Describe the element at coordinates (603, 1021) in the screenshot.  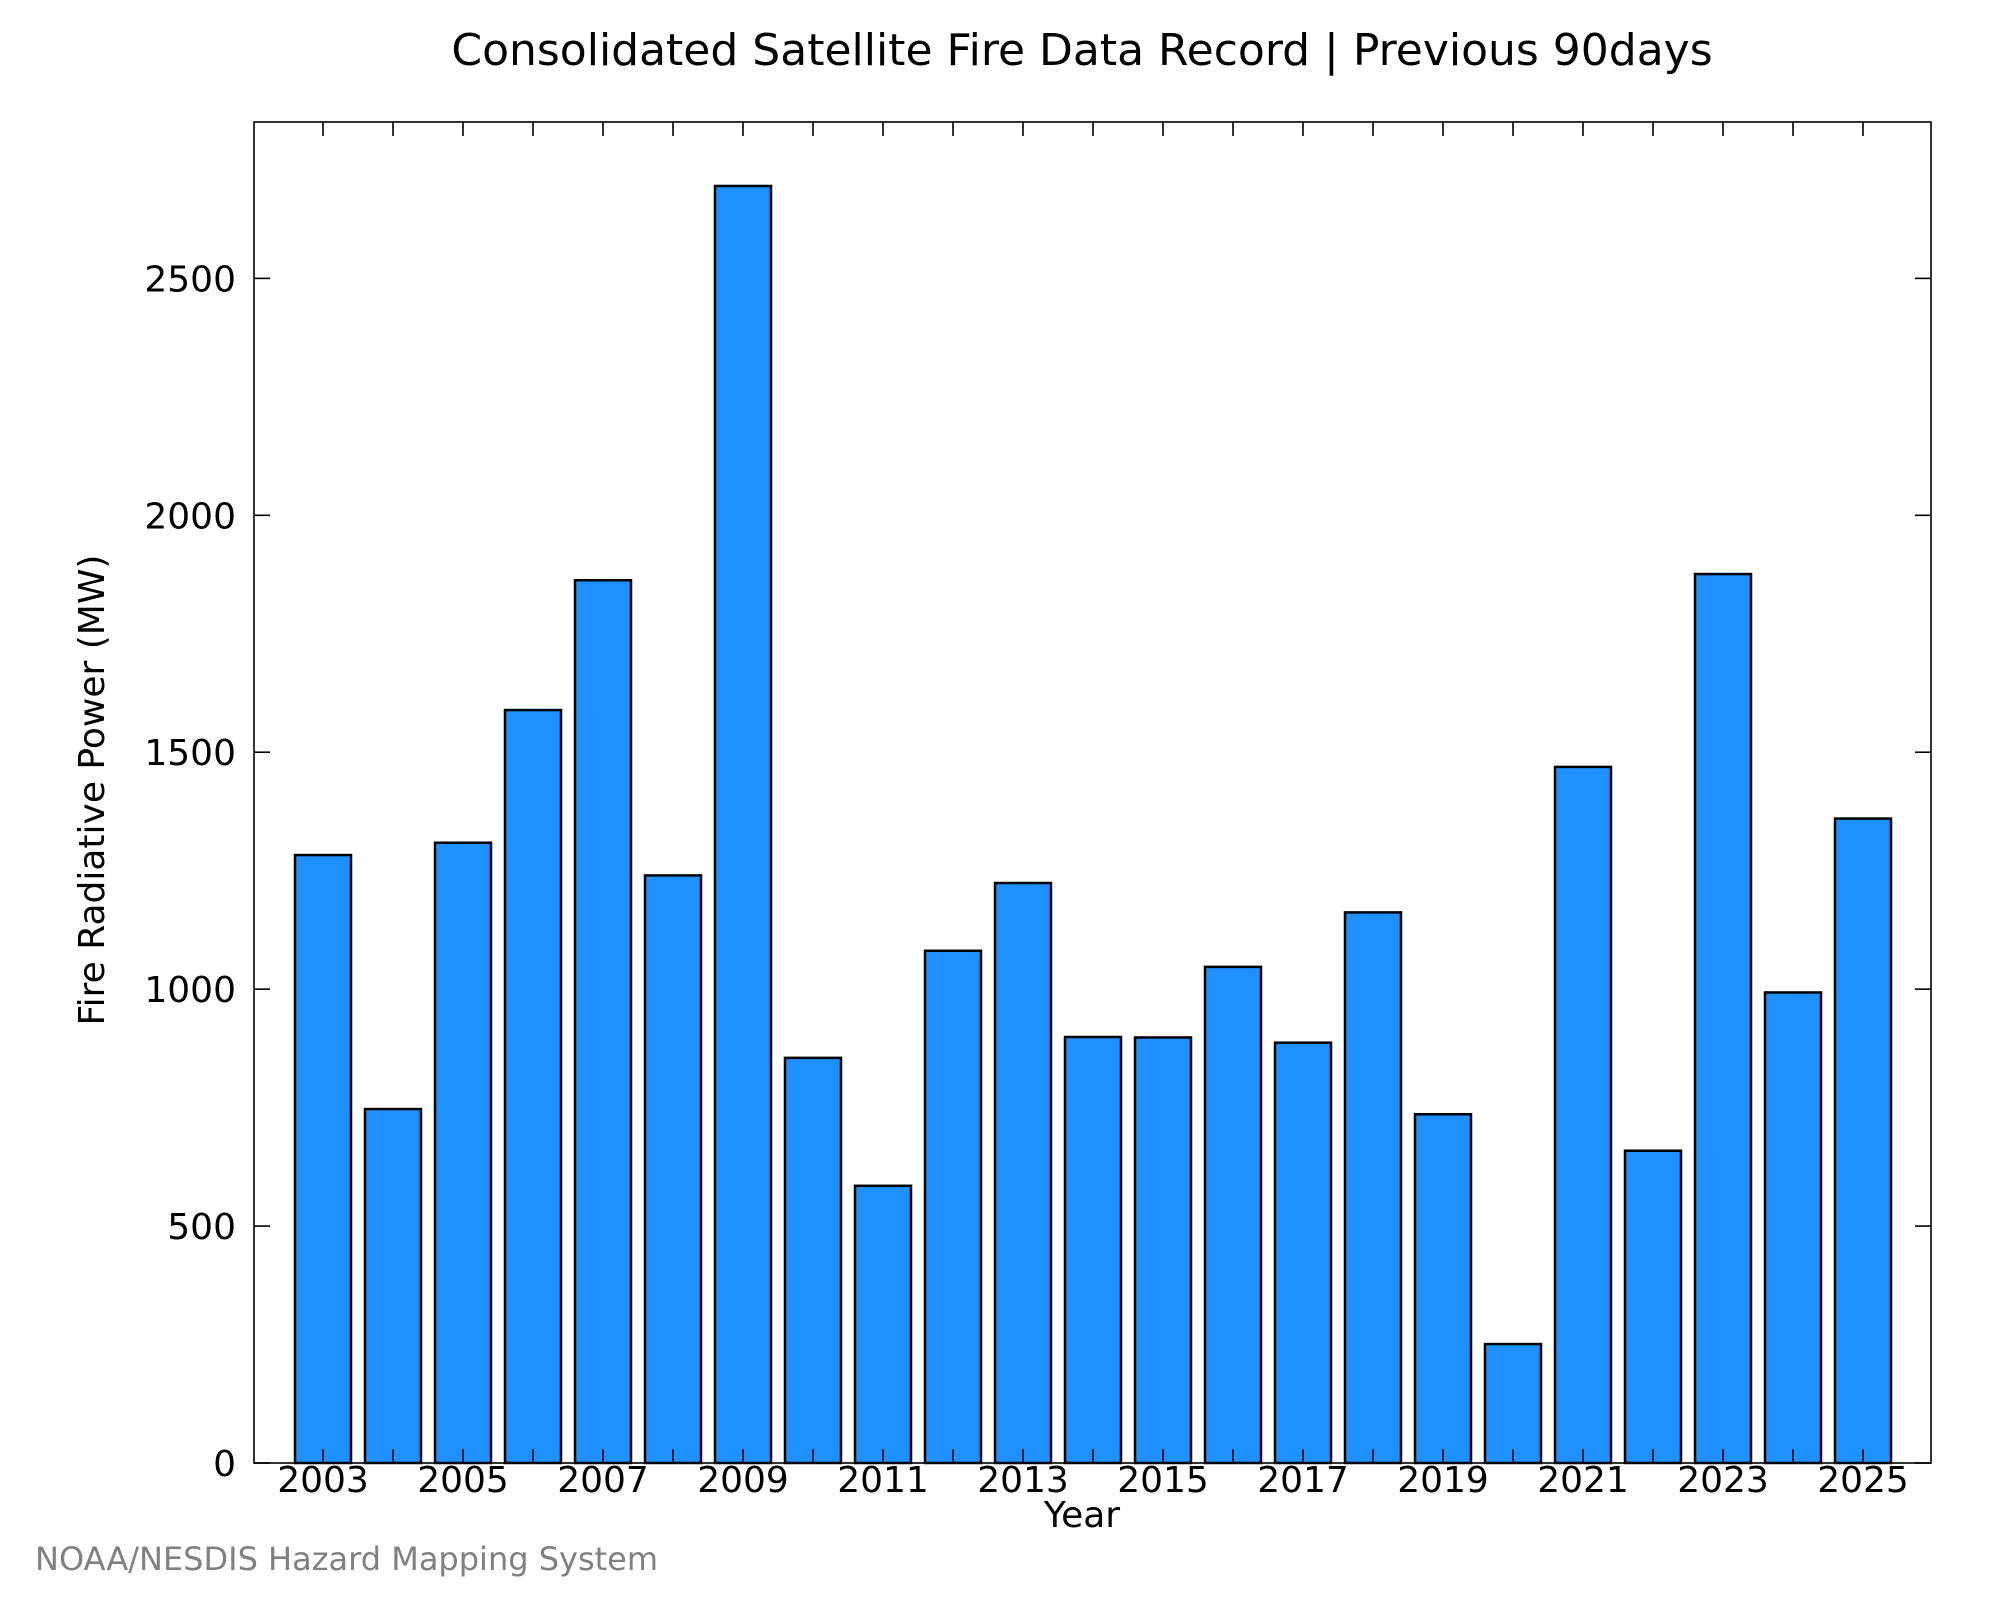
I see `bar-2007` at that location.